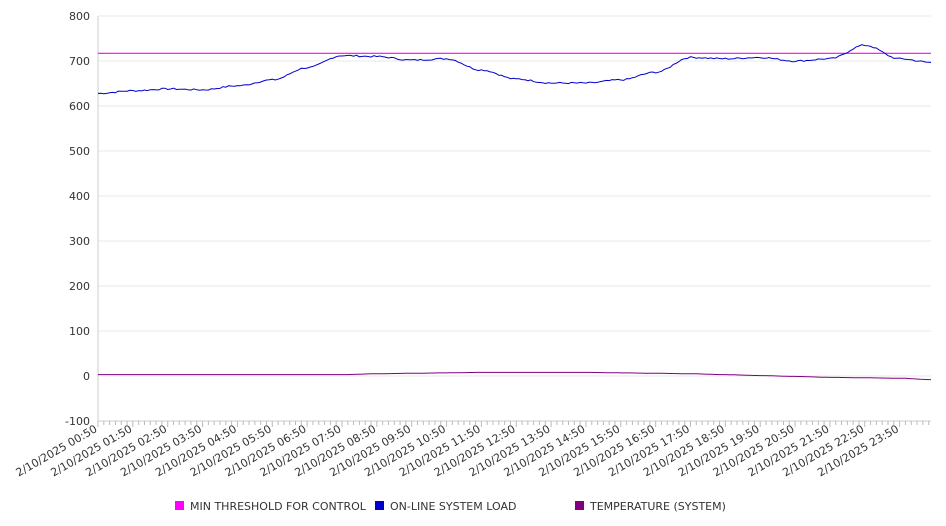  I want to click on y-tick-label: 400, so click(79, 196).